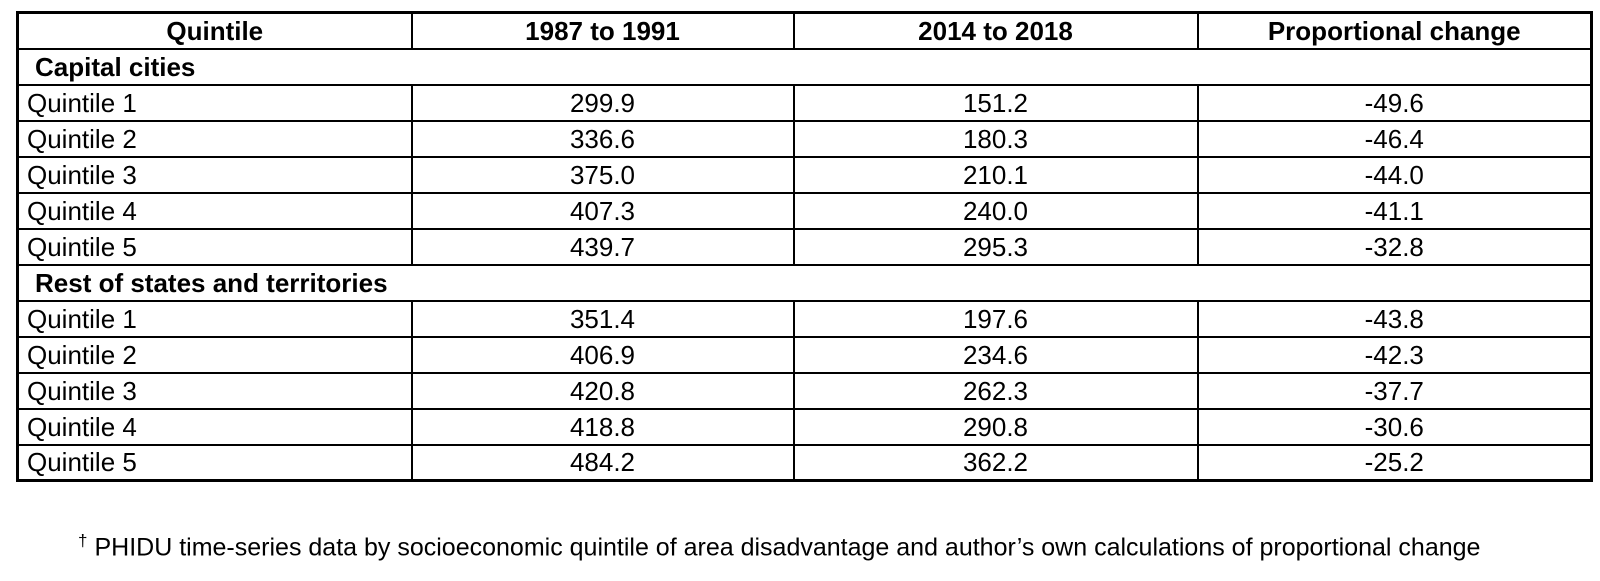  Describe the element at coordinates (1394, 462) in the screenshot. I see `value-proportional-change: -25.2` at that location.